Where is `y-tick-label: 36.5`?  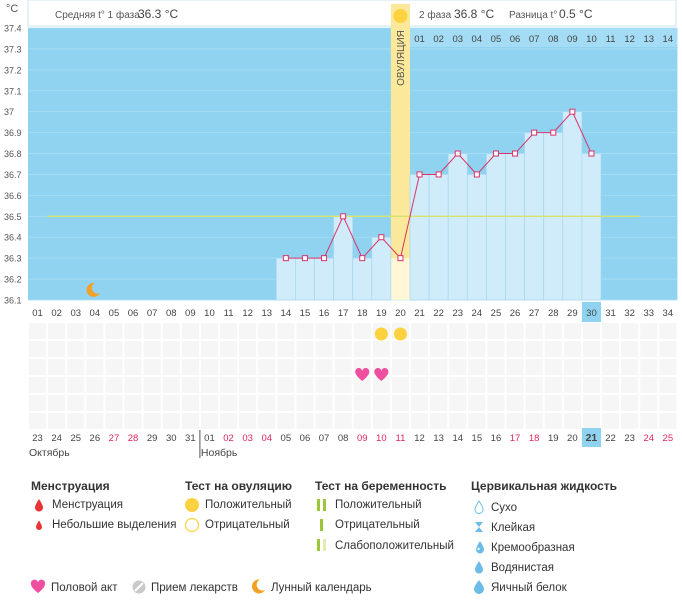 y-tick-label: 36.5 is located at coordinates (13, 217).